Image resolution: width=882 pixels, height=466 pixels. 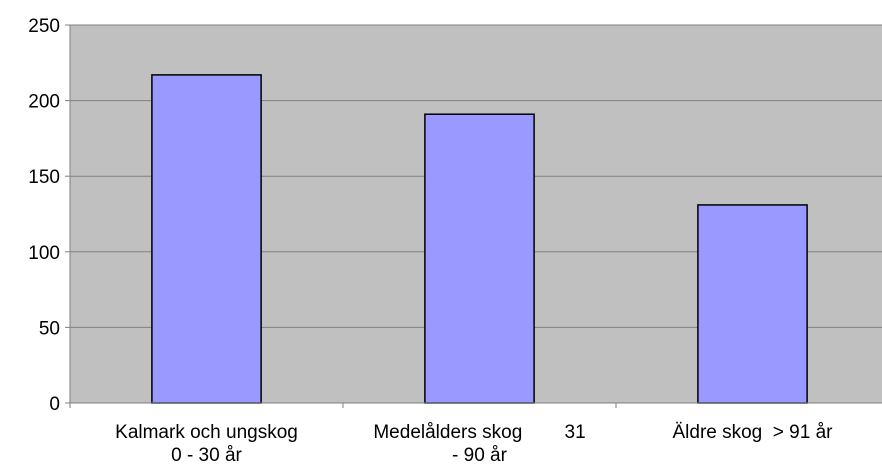 What do you see at coordinates (752, 432) in the screenshot?
I see `x-tick-label: Äldre skog > 91 år` at bounding box center [752, 432].